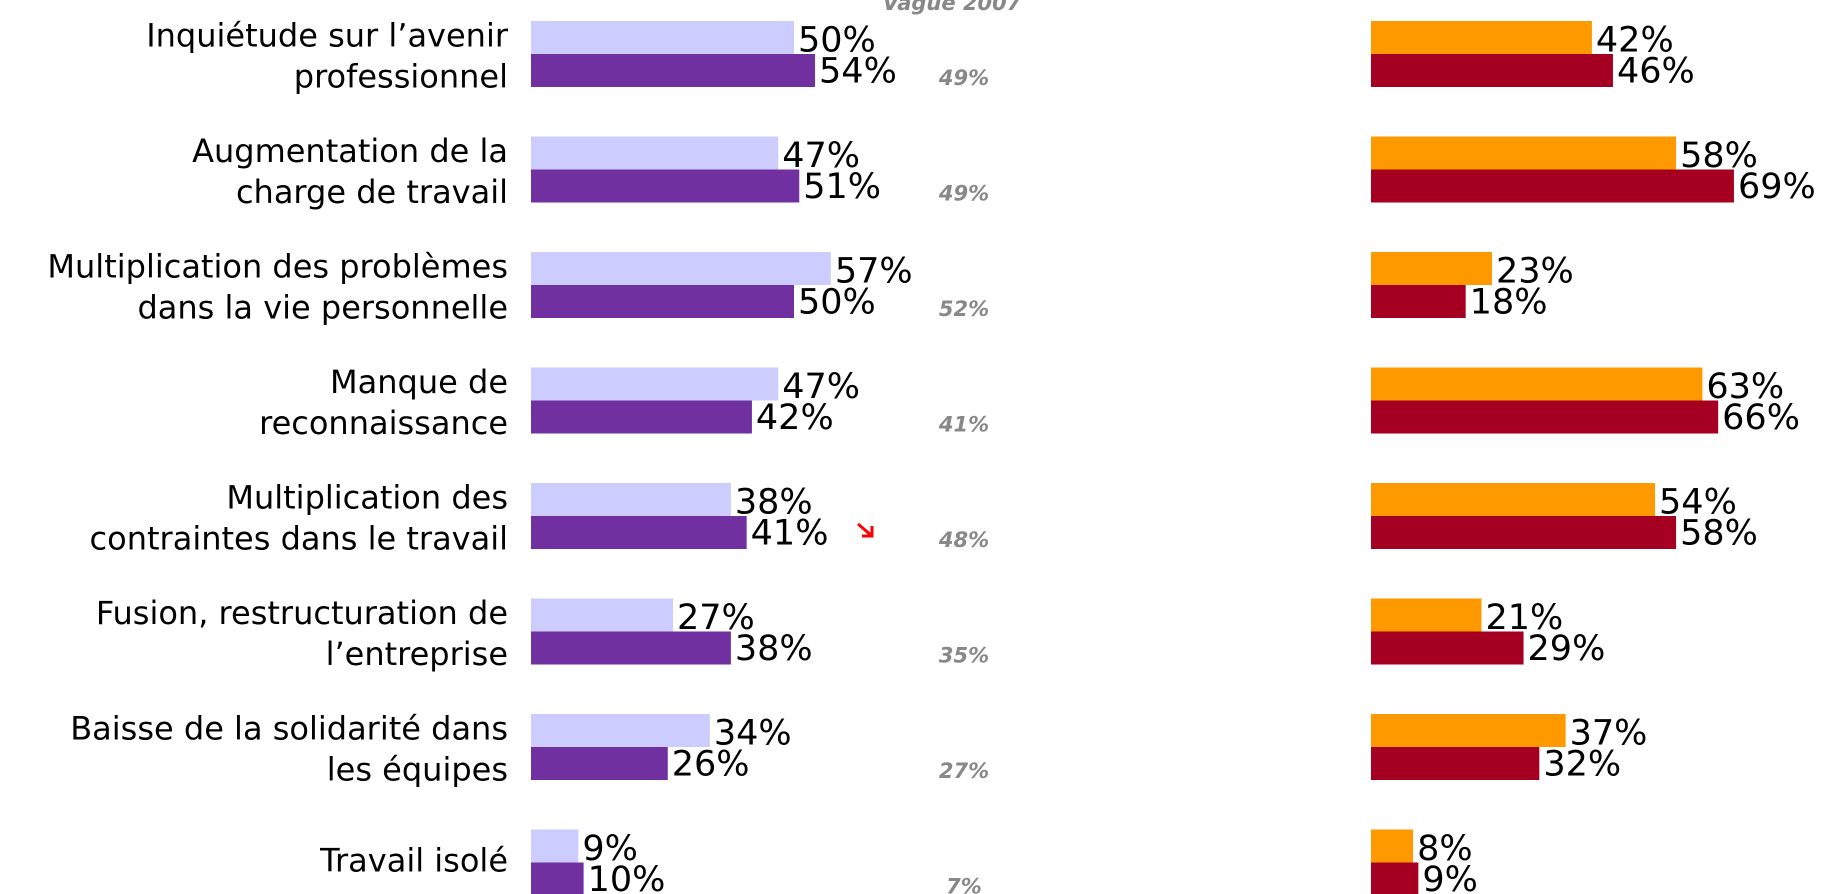 The width and height of the screenshot is (1838, 894). What do you see at coordinates (1567, 649) in the screenshot?
I see `value-label: 29%` at bounding box center [1567, 649].